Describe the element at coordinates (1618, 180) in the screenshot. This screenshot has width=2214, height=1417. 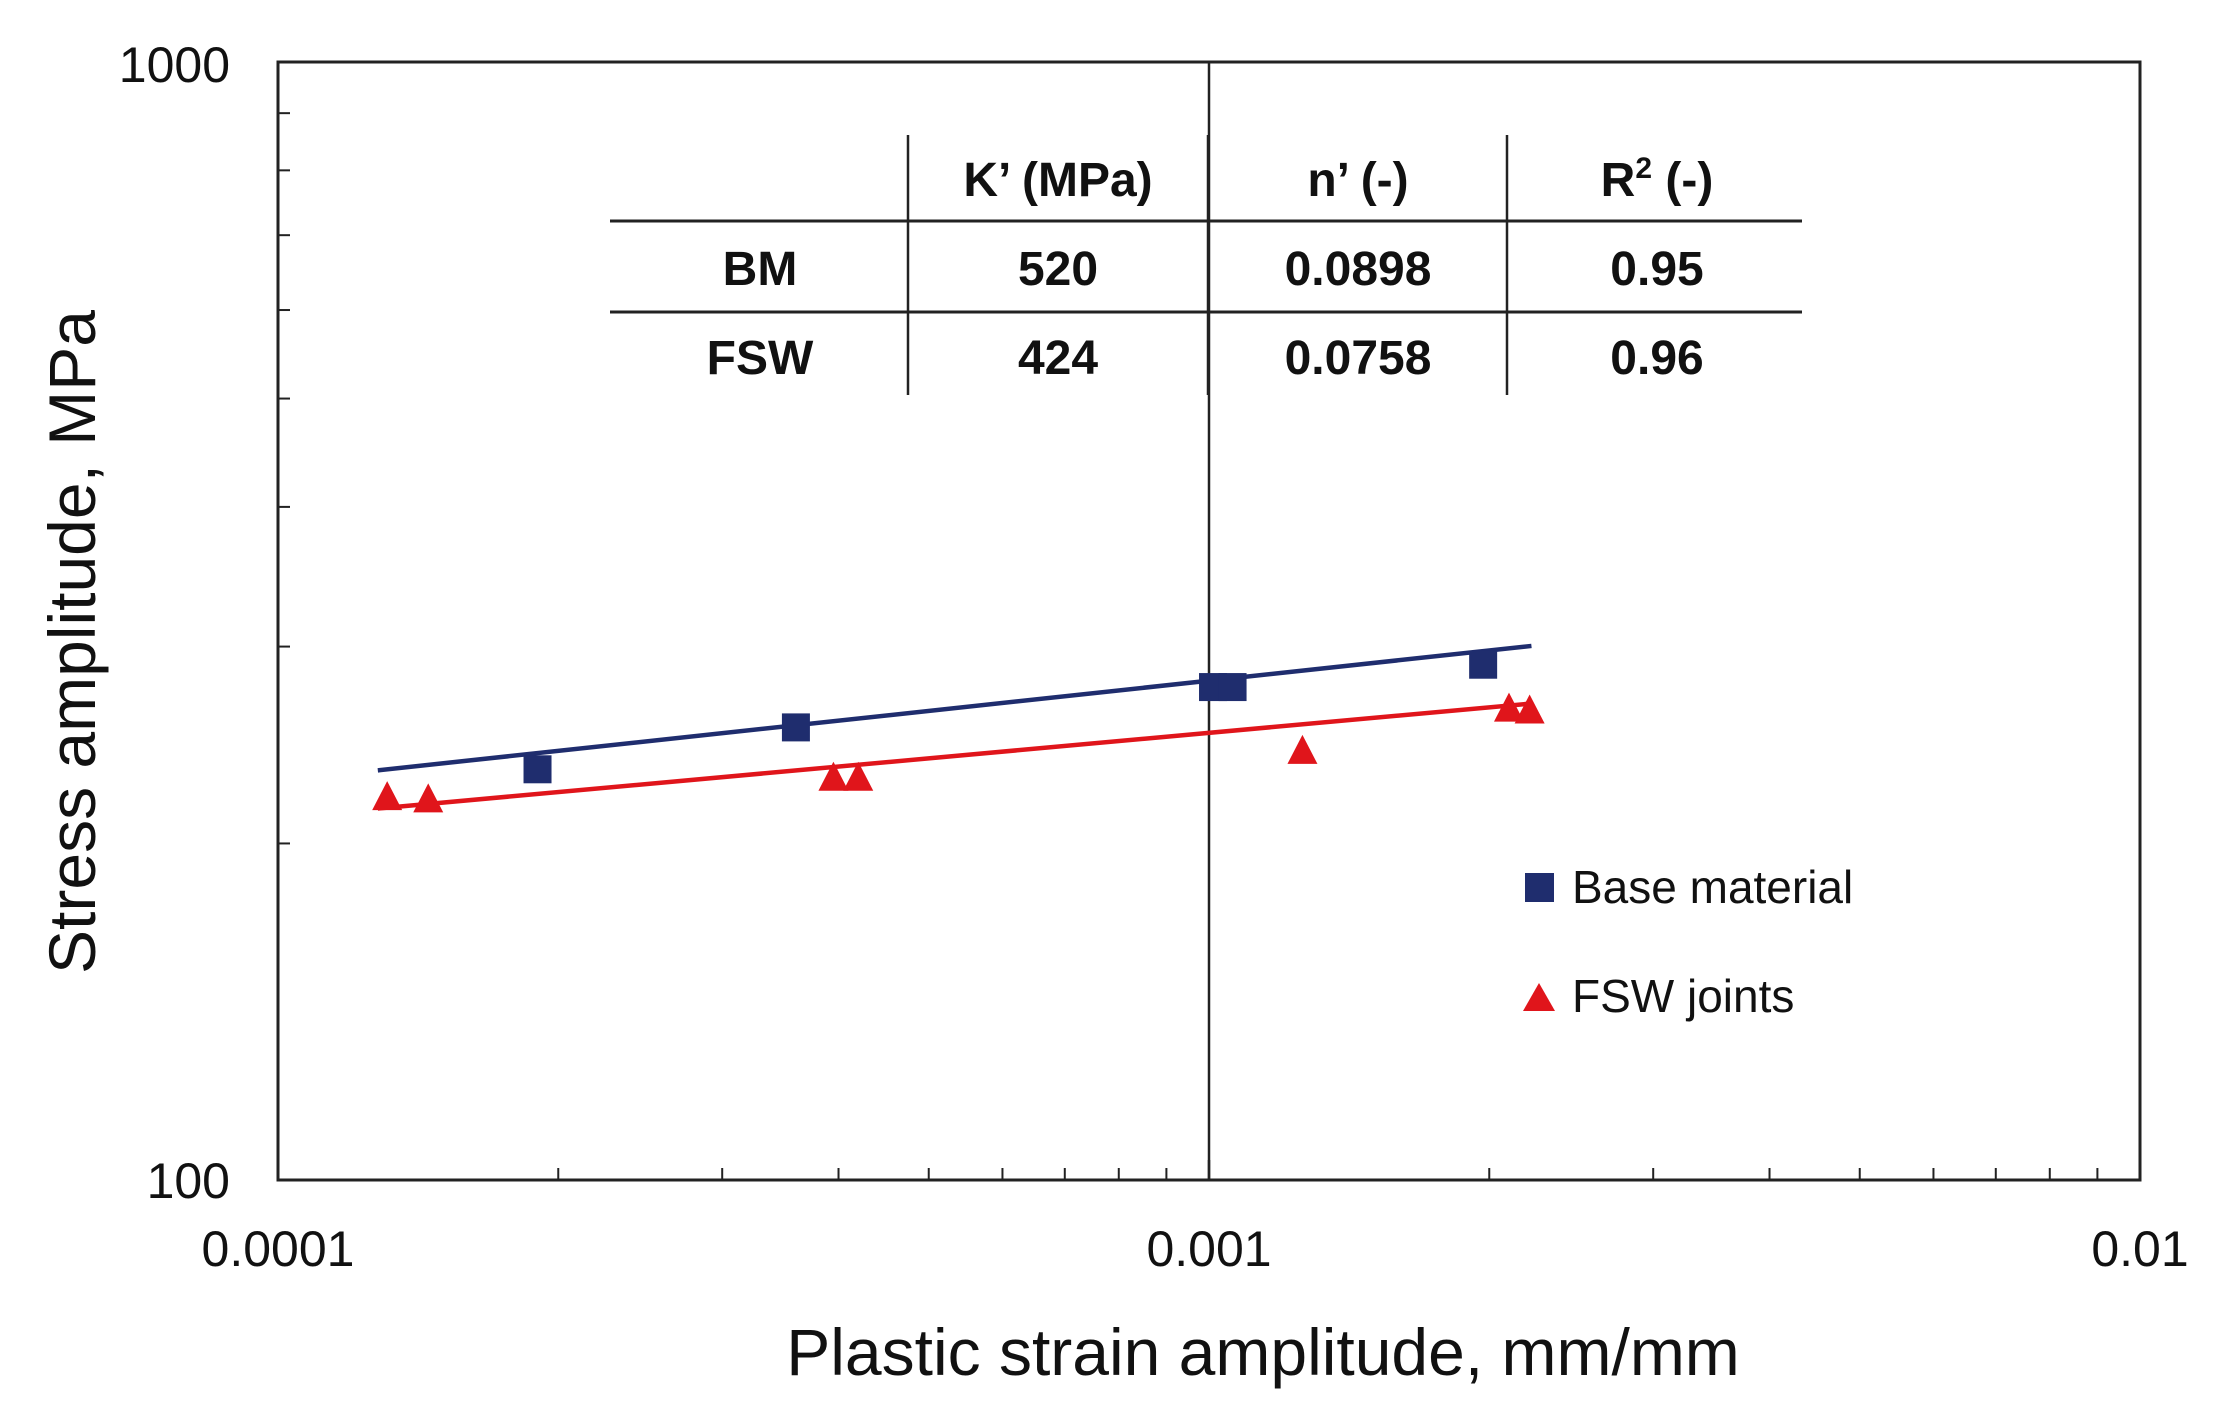
I see `table-header-r2-base: R` at that location.